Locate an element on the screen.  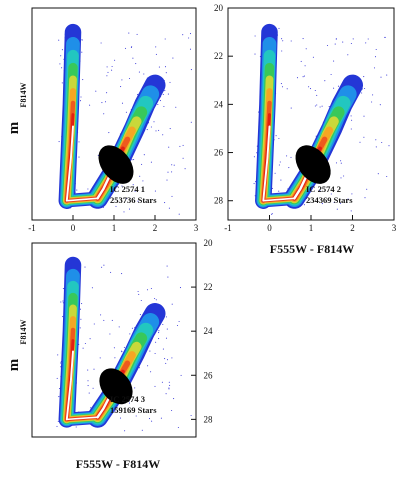
y-tick-label: 20 is located at coordinates (219, 8).